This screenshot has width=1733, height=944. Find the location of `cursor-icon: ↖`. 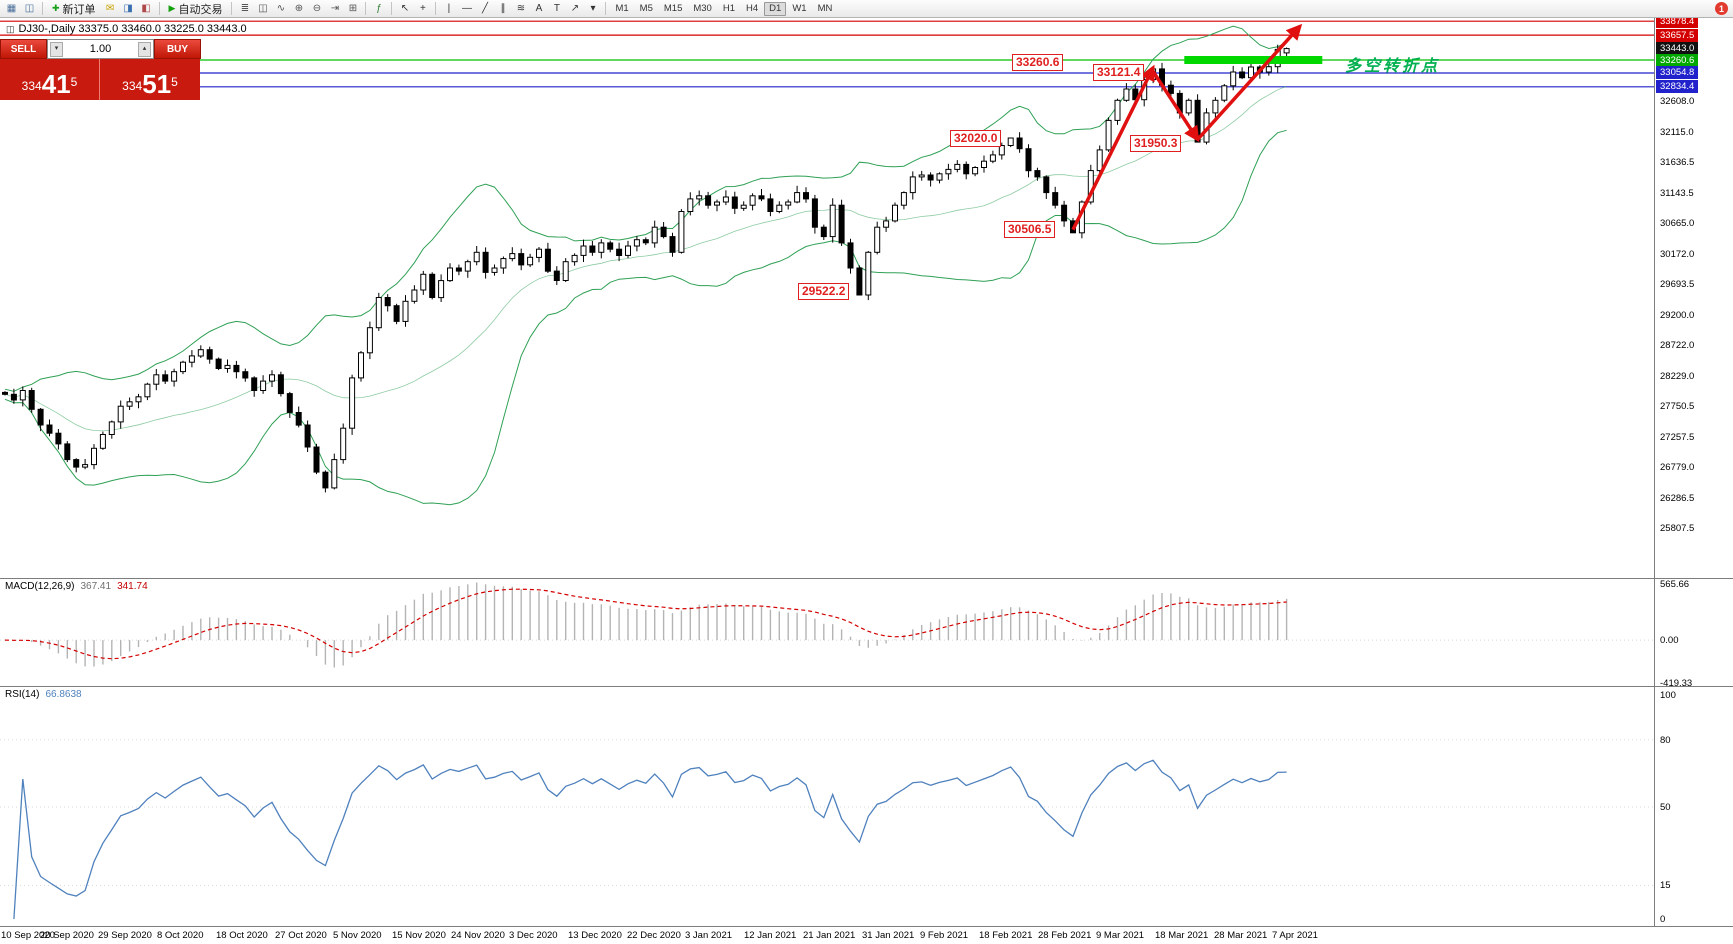

cursor-icon: ↖ is located at coordinates (405, 8).